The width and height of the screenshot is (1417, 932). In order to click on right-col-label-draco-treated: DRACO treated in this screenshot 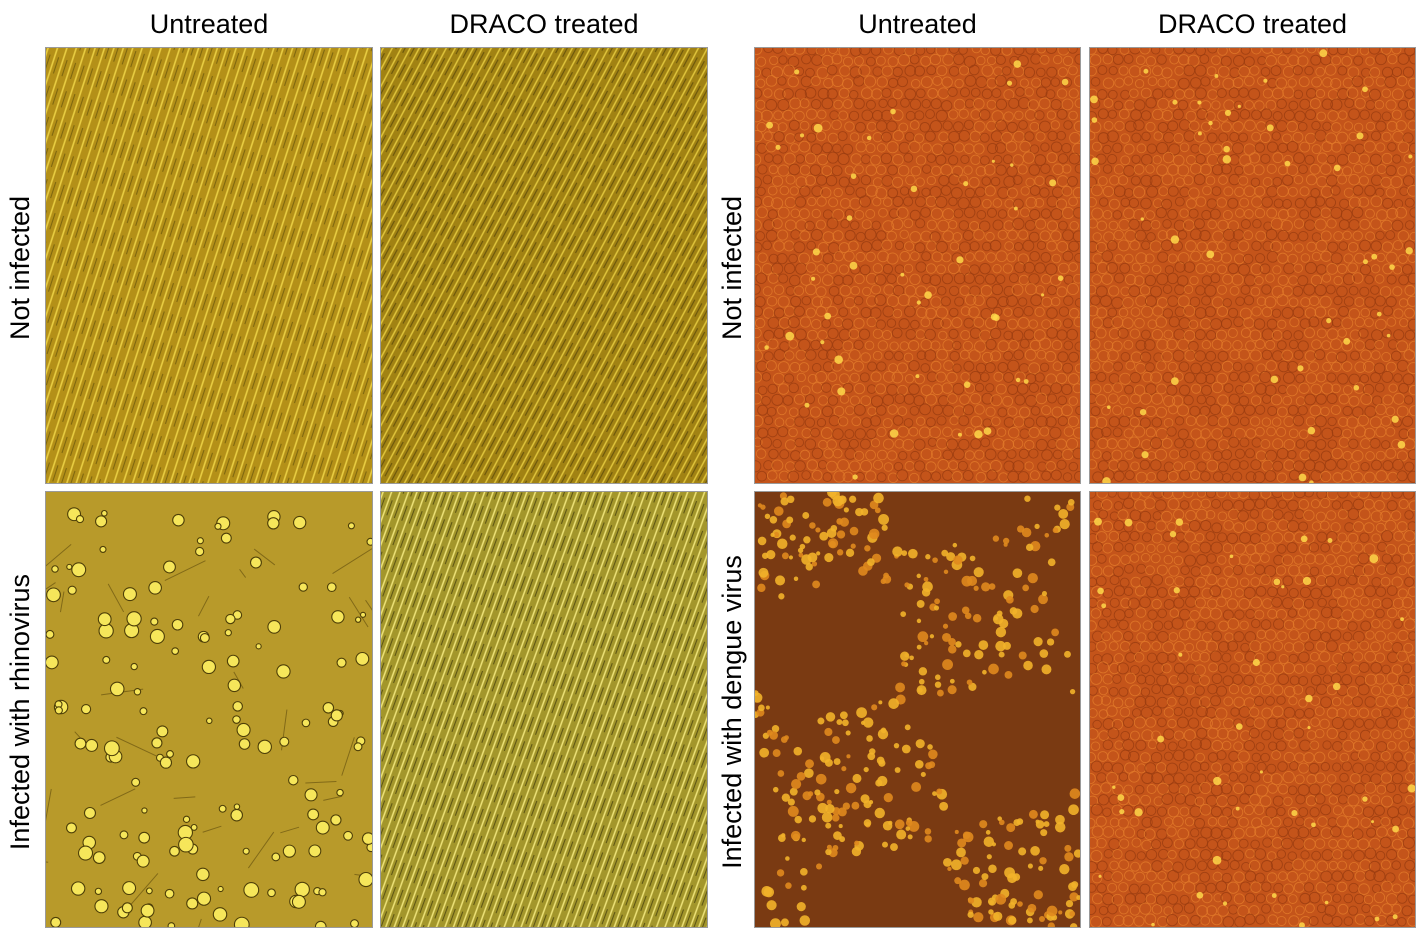, I will do `click(1252, 24)`.